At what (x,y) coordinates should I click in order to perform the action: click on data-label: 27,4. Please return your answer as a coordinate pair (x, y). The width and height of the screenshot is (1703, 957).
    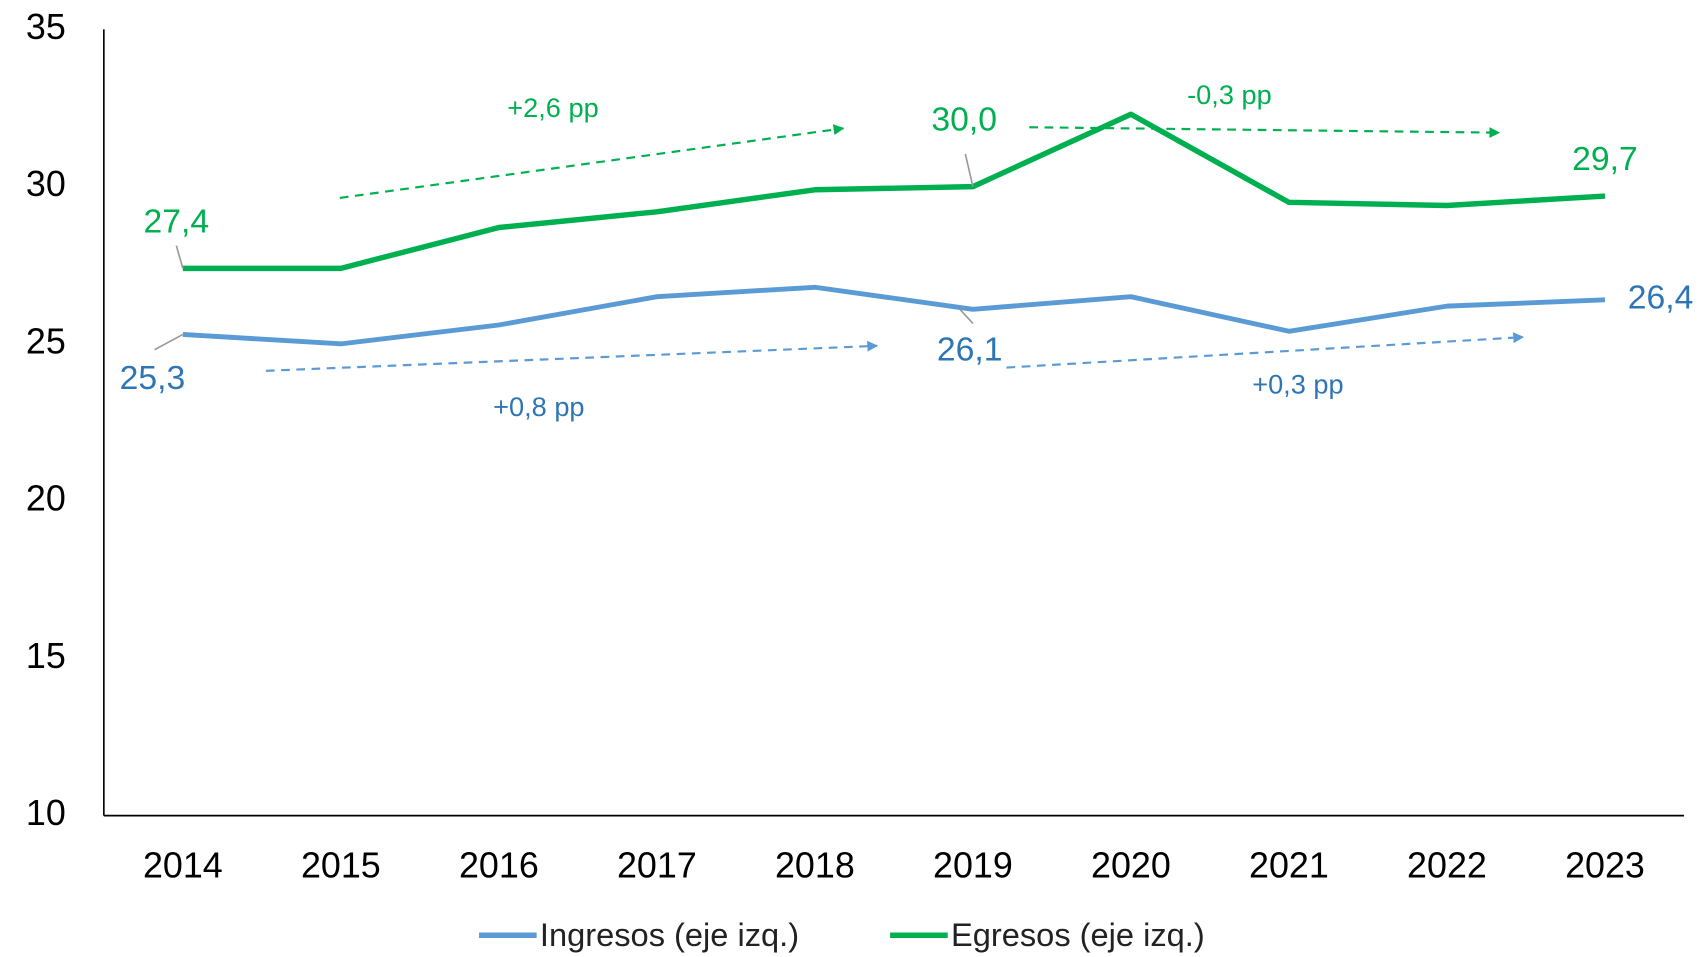
    Looking at the image, I should click on (177, 222).